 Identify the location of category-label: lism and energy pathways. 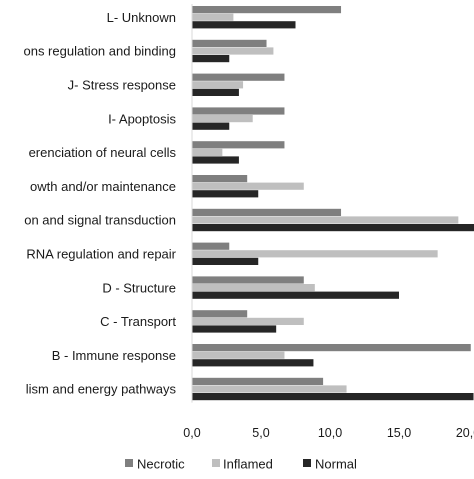
(101, 389).